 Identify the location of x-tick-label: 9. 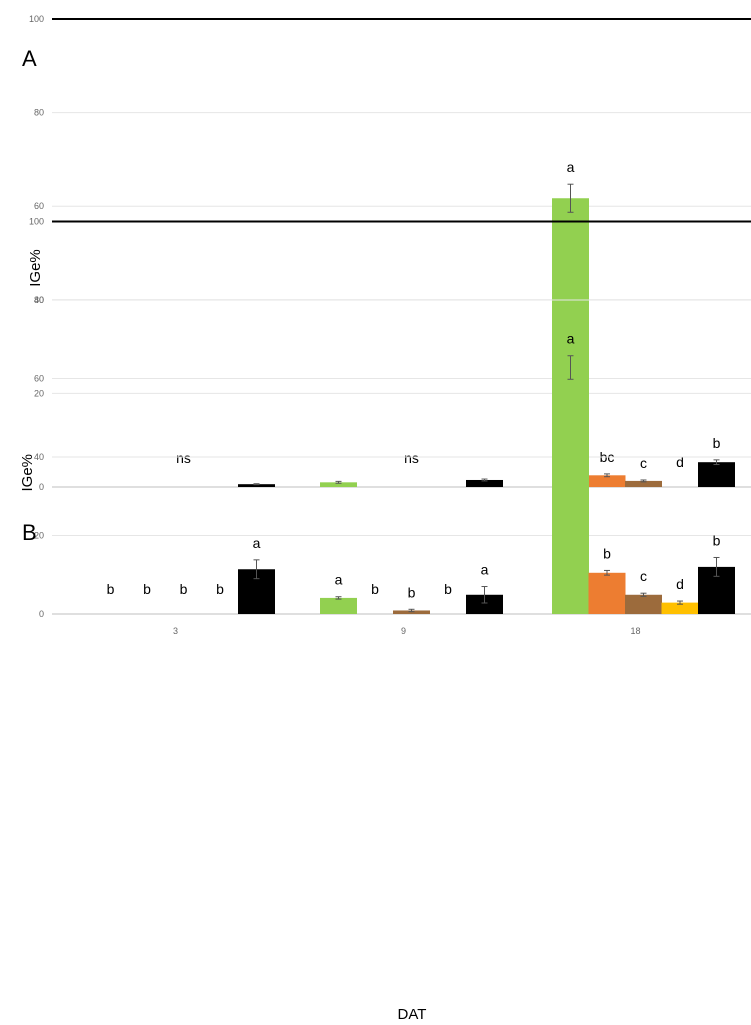
(403, 631).